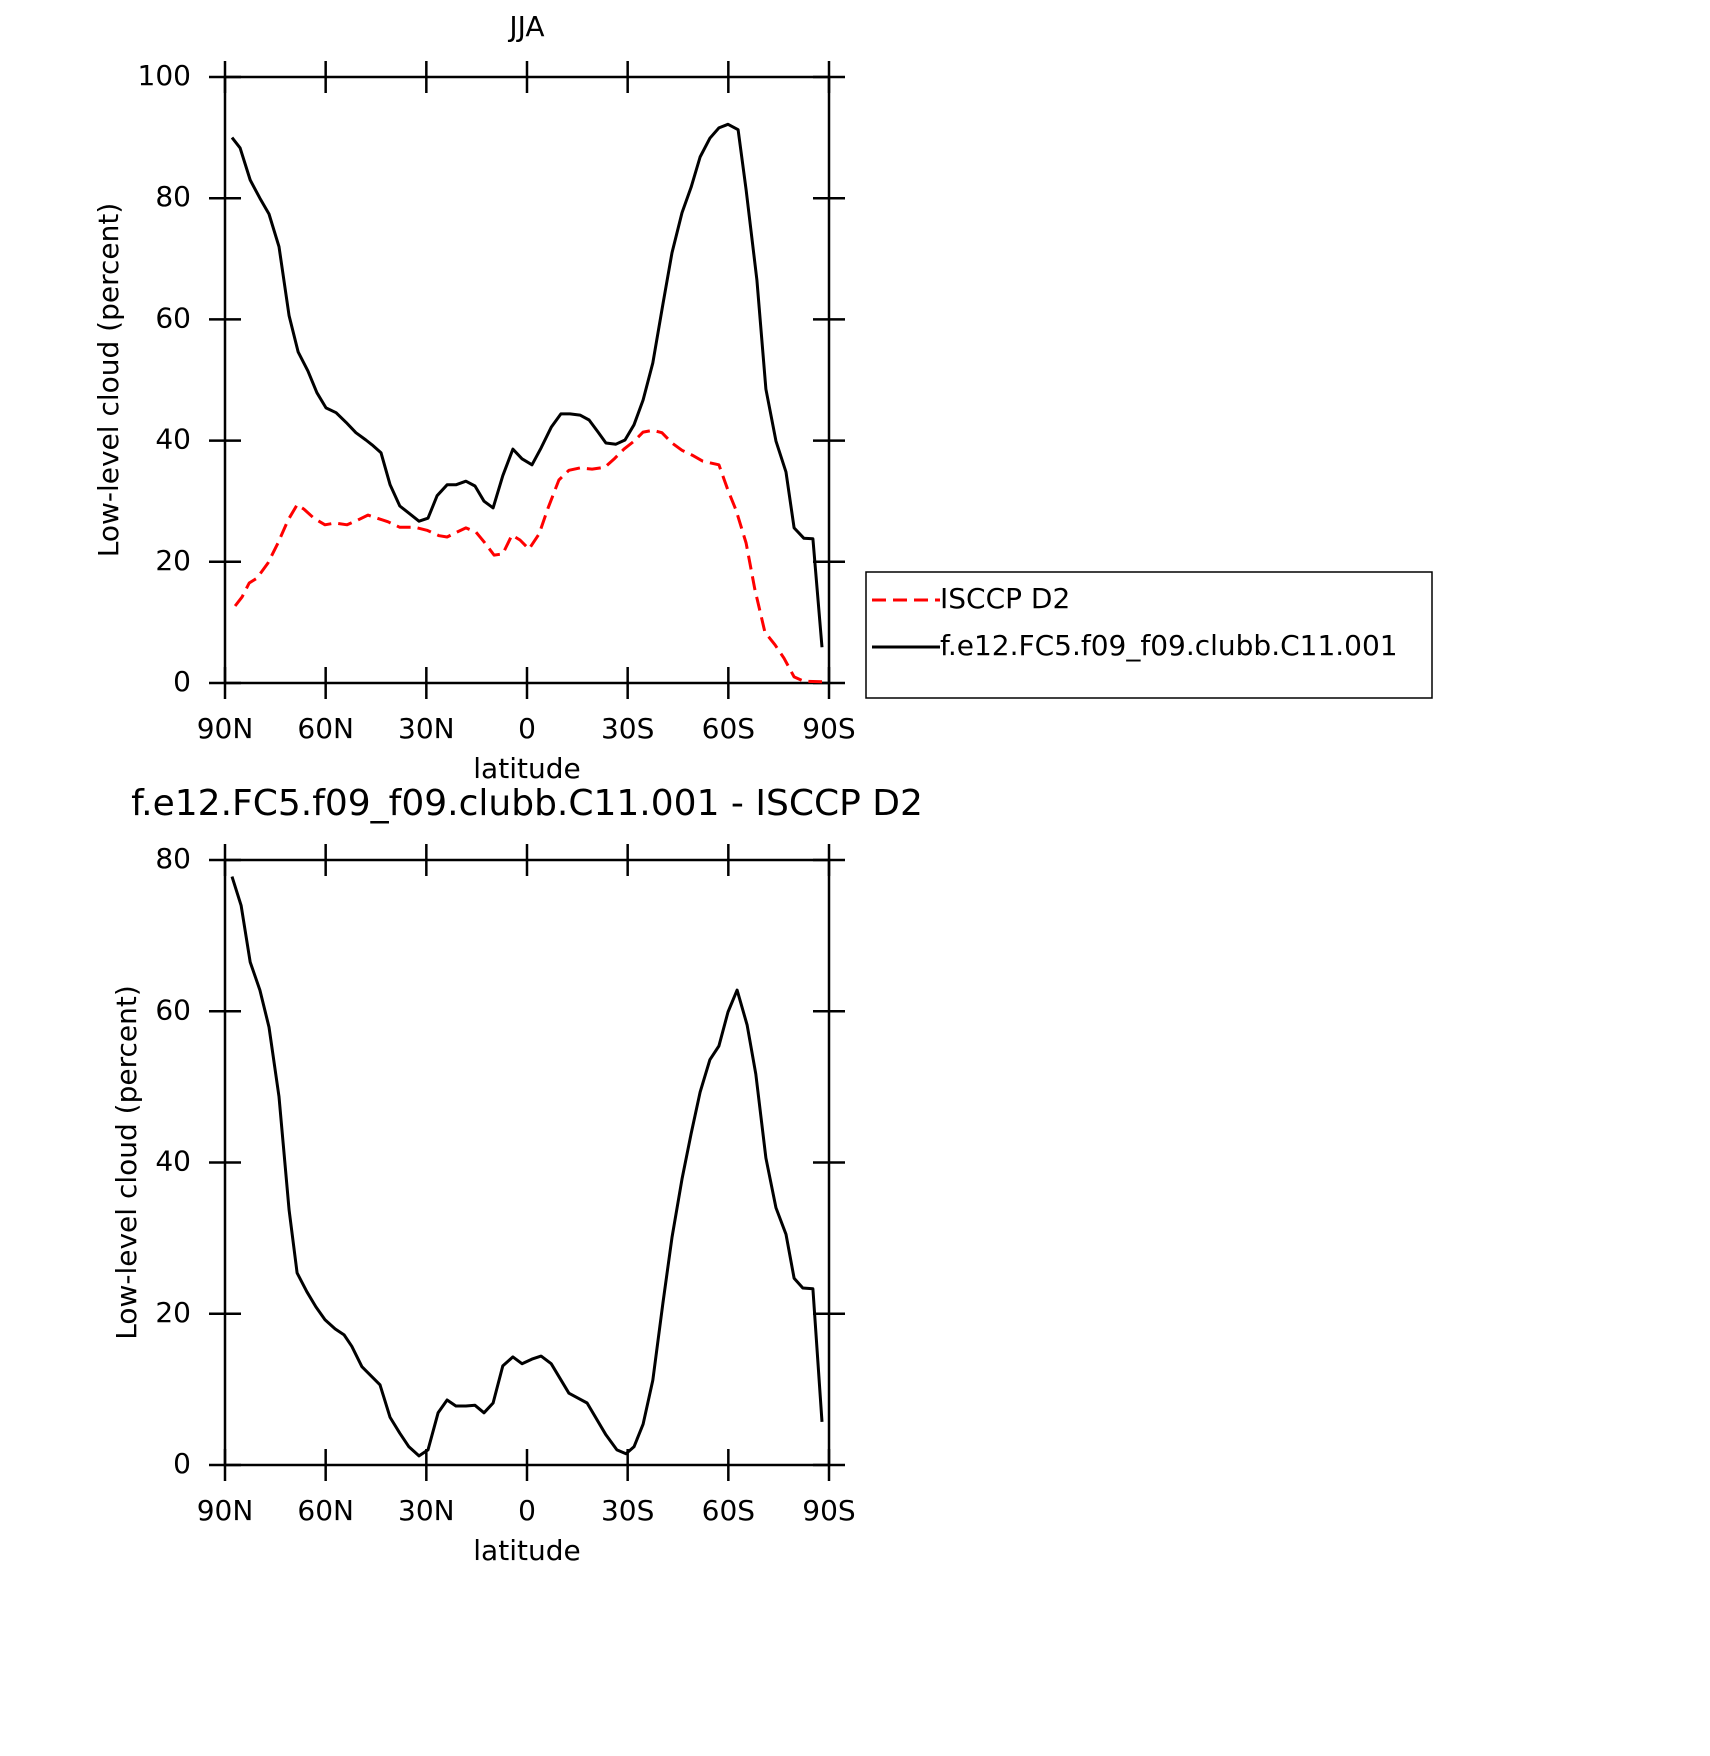  What do you see at coordinates (1005, 598) in the screenshot?
I see `legend-label: ISCCP D2` at bounding box center [1005, 598].